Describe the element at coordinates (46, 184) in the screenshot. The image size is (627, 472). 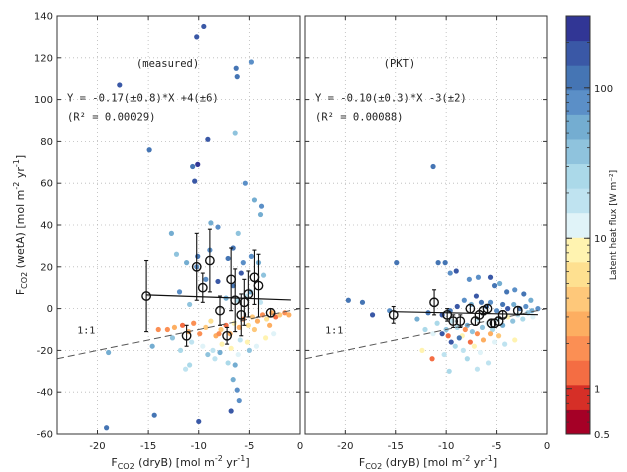
I see `y-tick-label: 60` at that location.